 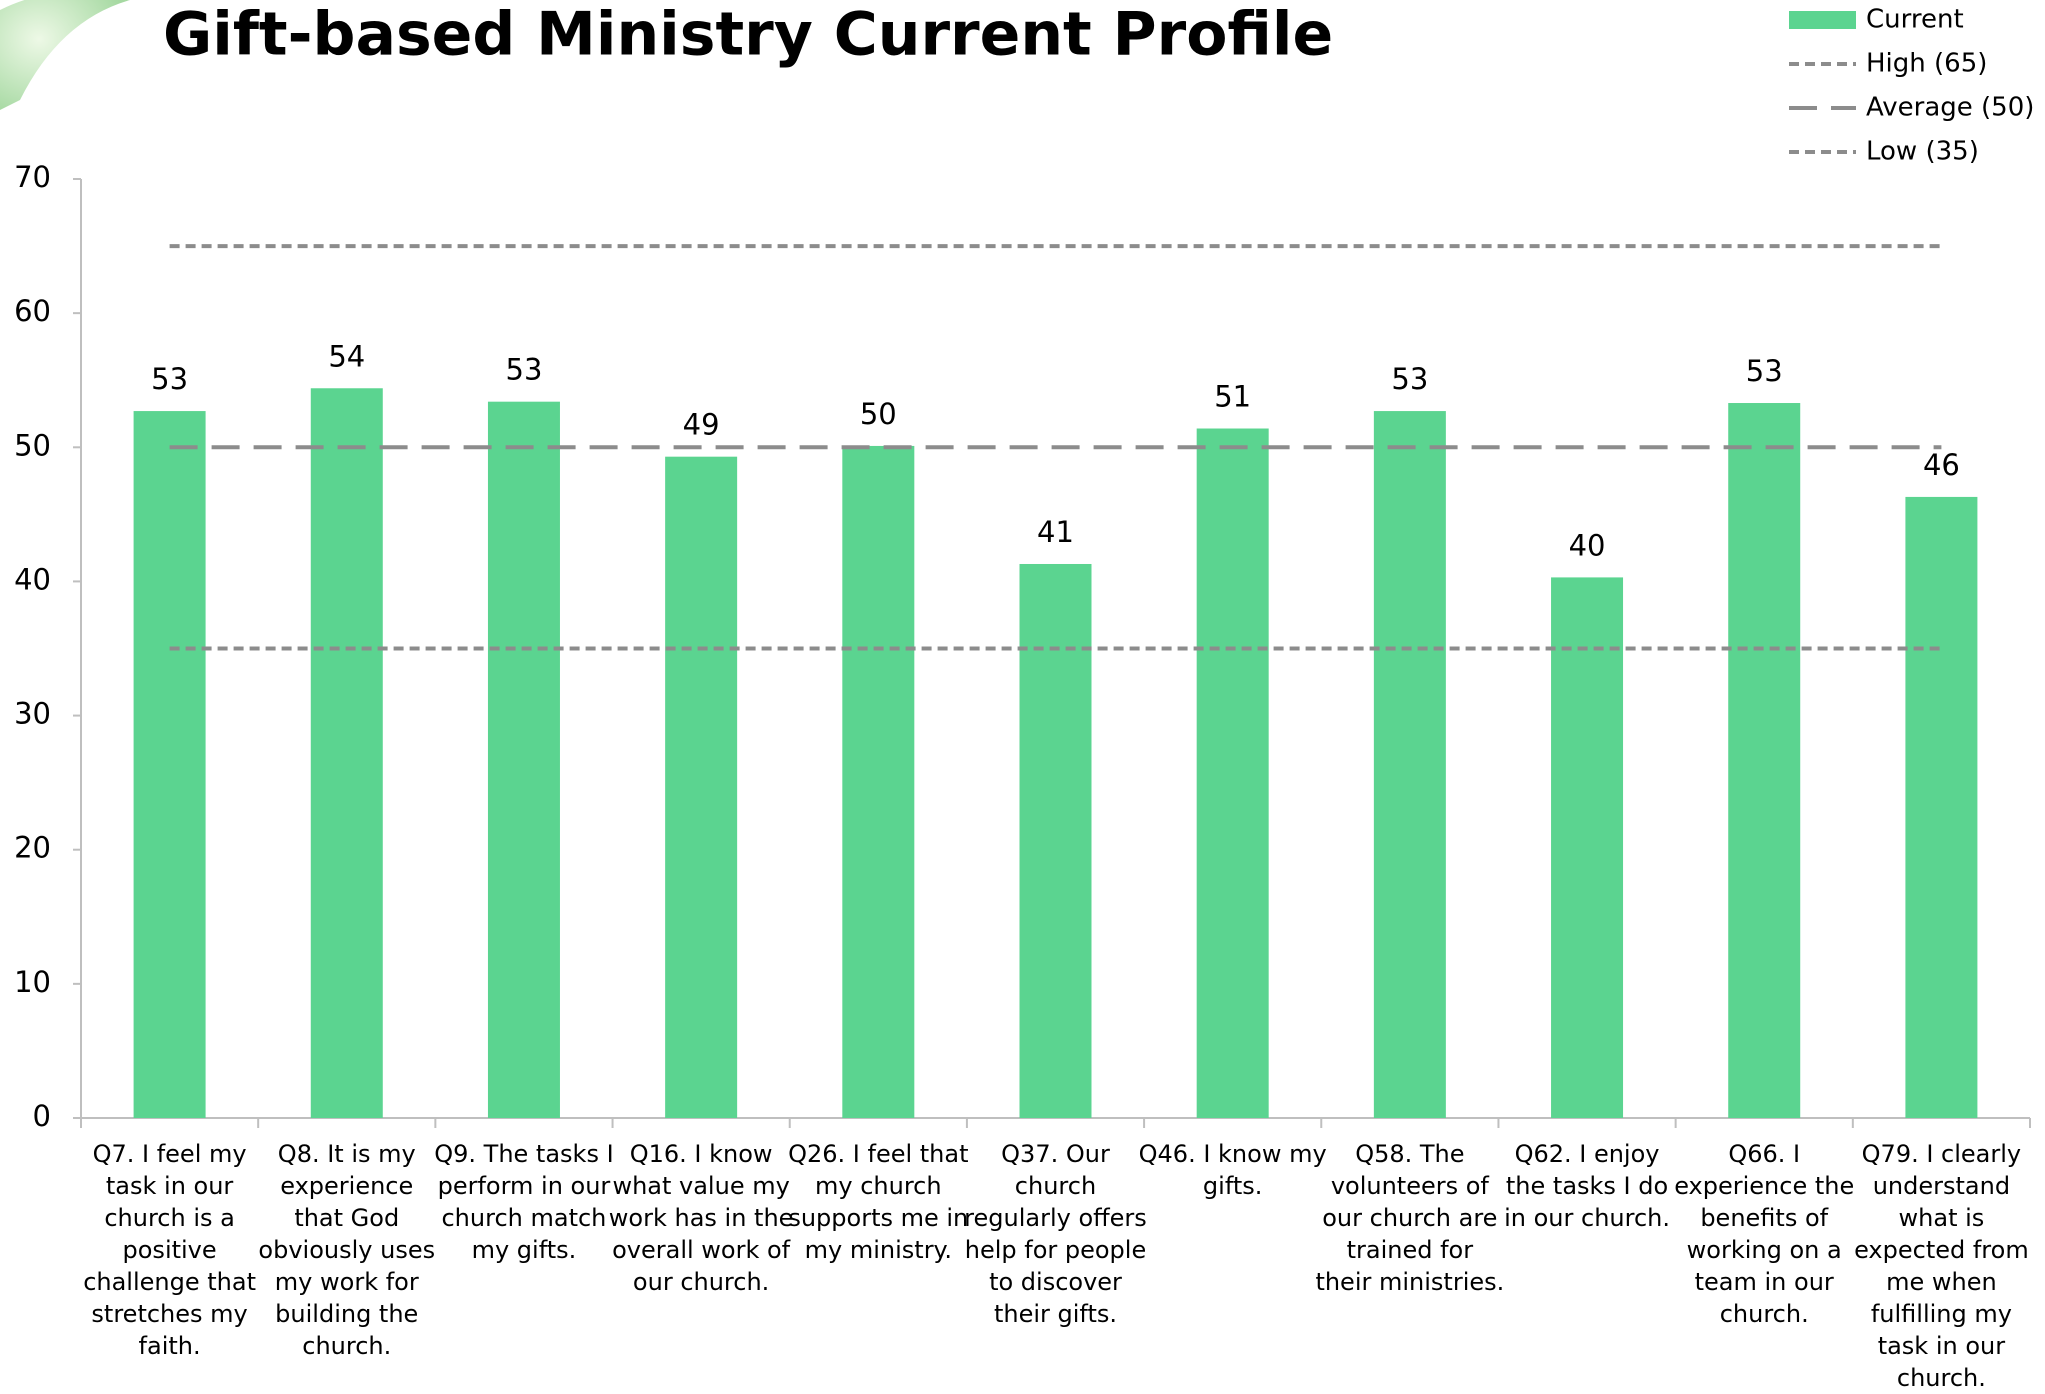 What do you see at coordinates (32, 848) in the screenshot?
I see `y-tick-label: 20` at bounding box center [32, 848].